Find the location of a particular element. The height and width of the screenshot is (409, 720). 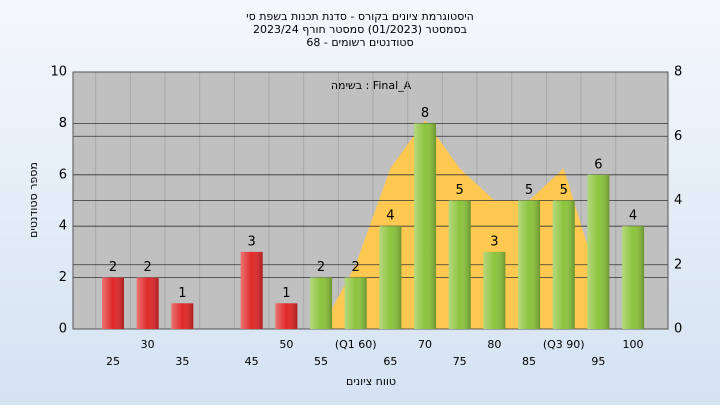

y-tick-label: 8 is located at coordinates (63, 123).